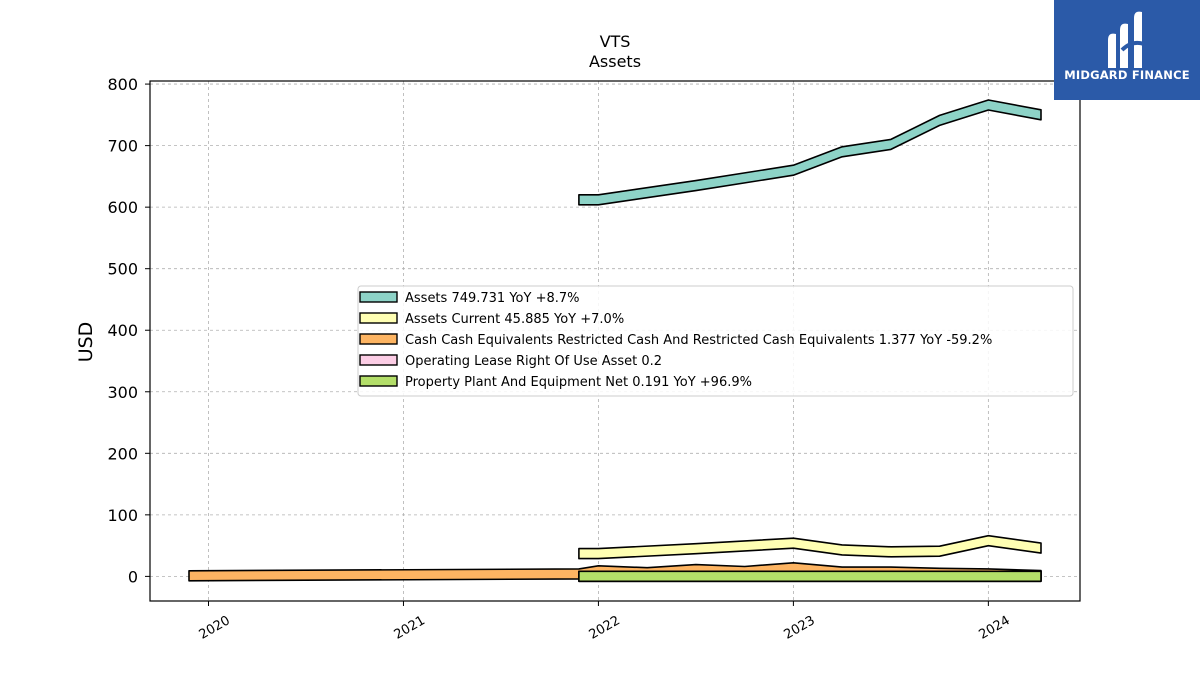 This screenshot has height=675, width=1200. I want to click on x-tick-label: 2020, so click(215, 628).